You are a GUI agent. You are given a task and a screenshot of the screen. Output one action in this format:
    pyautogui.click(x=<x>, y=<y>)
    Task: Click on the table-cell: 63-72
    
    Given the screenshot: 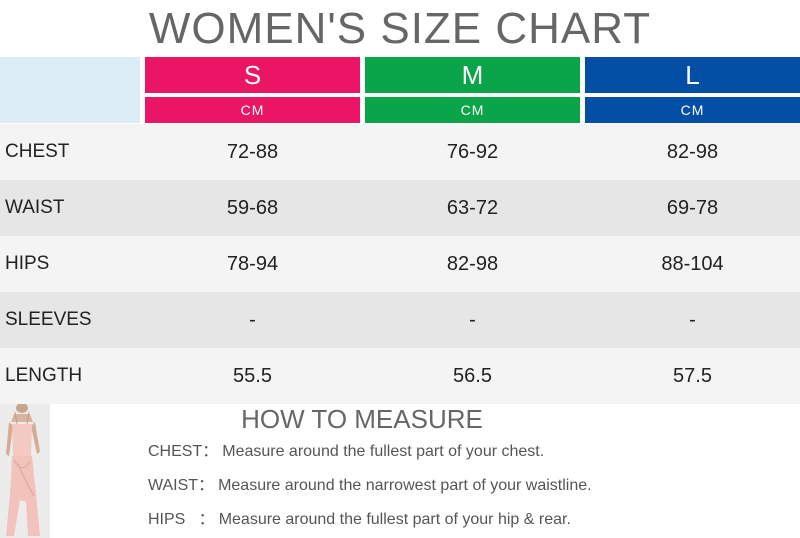 What is the action you would take?
    pyautogui.click(x=472, y=208)
    